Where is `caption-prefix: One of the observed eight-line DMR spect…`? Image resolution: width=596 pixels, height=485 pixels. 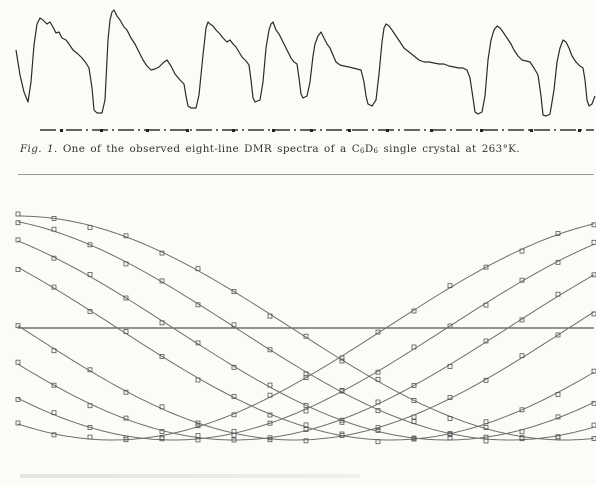
caption-prefix: One of the observed eight-line DMR spect… is located at coordinates (211, 149).